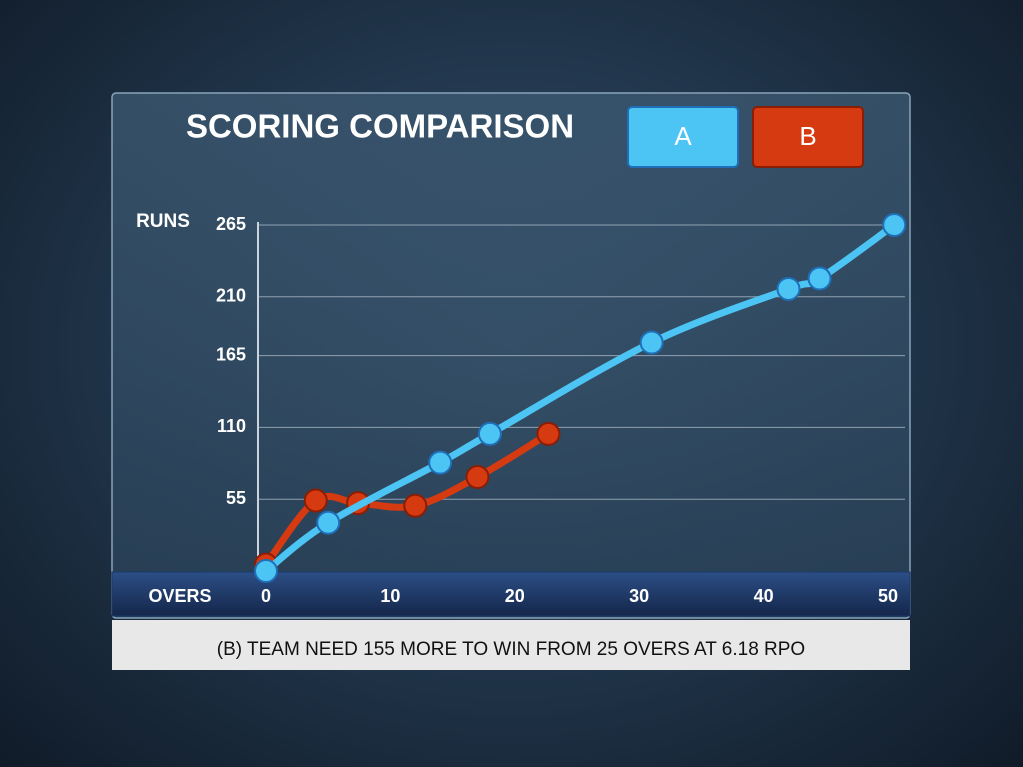 The image size is (1023, 767). I want to click on legend-label: A, so click(683, 136).